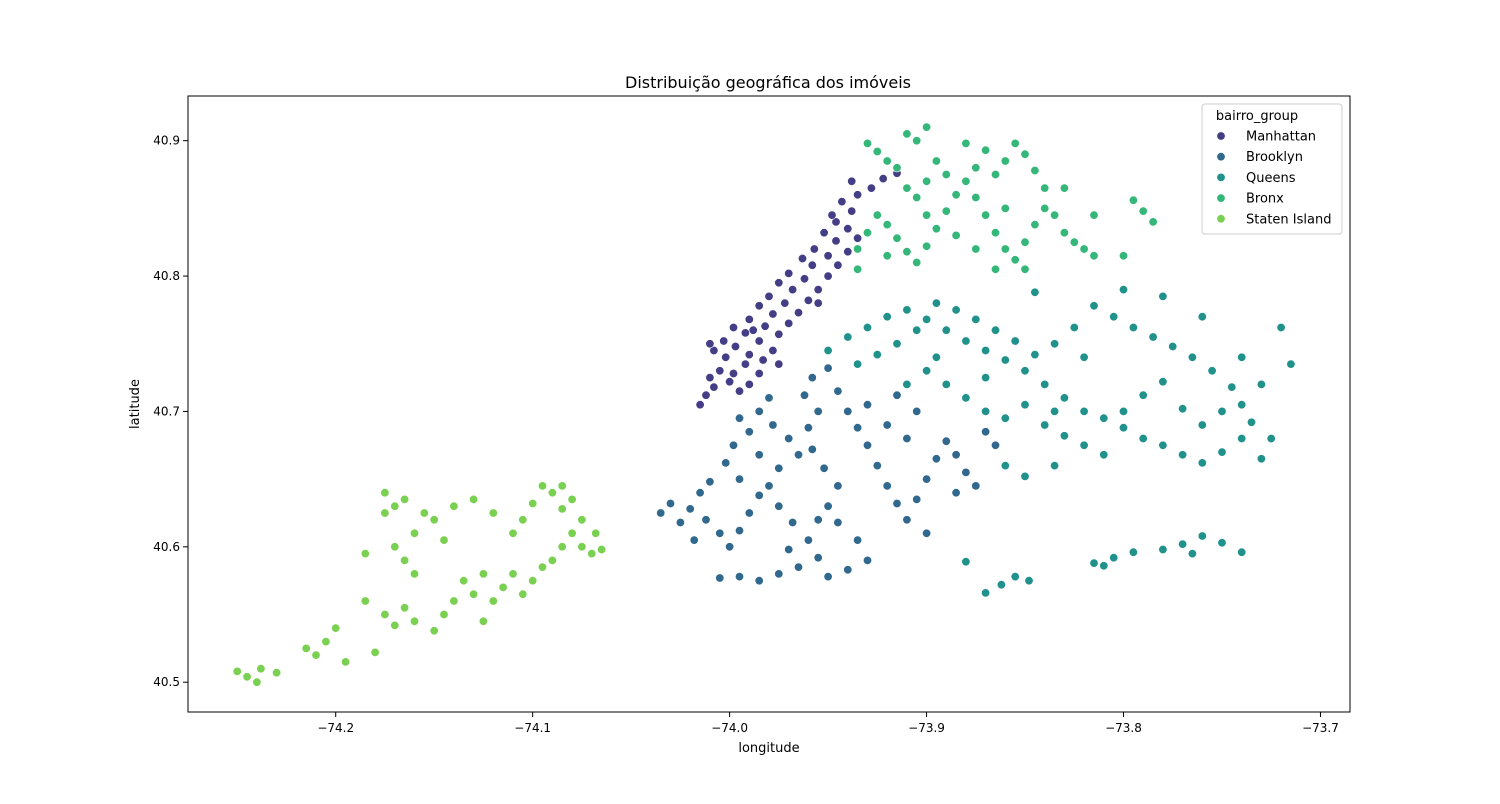  I want to click on x-tick-label: −74.2, so click(335, 728).